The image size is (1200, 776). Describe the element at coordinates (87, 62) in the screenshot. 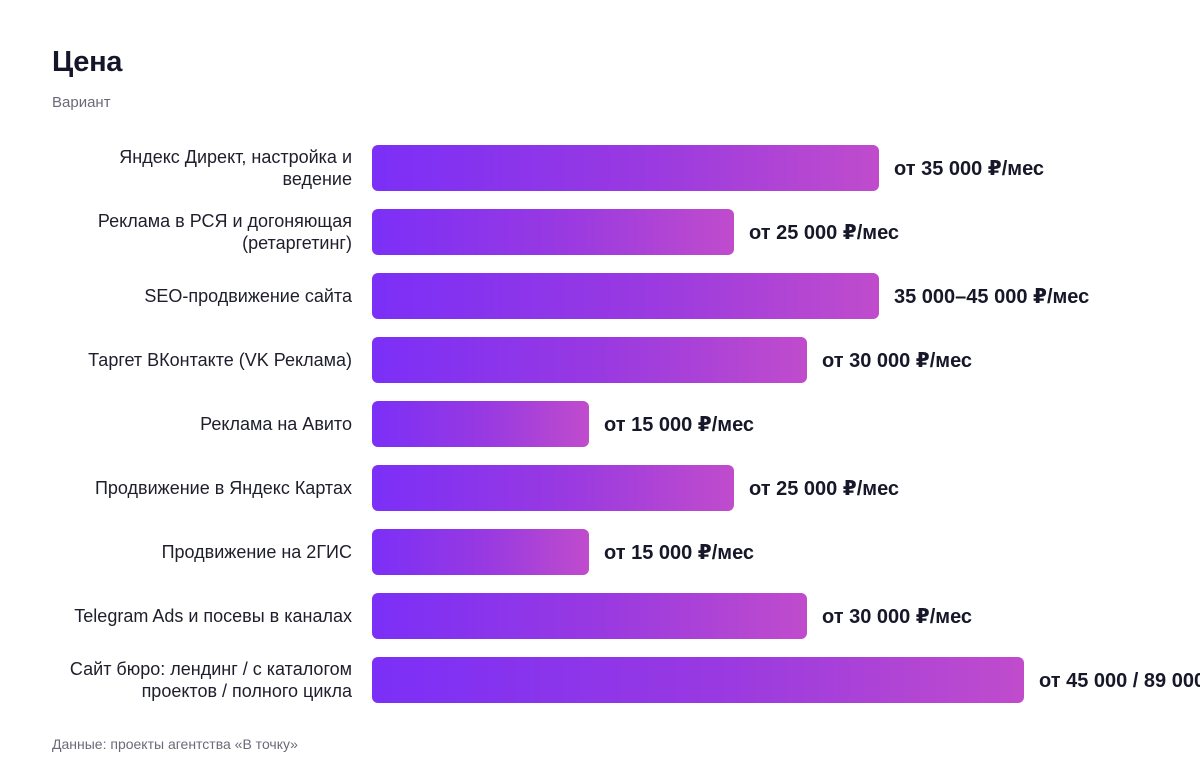

I see `chart-title: Цена` at that location.